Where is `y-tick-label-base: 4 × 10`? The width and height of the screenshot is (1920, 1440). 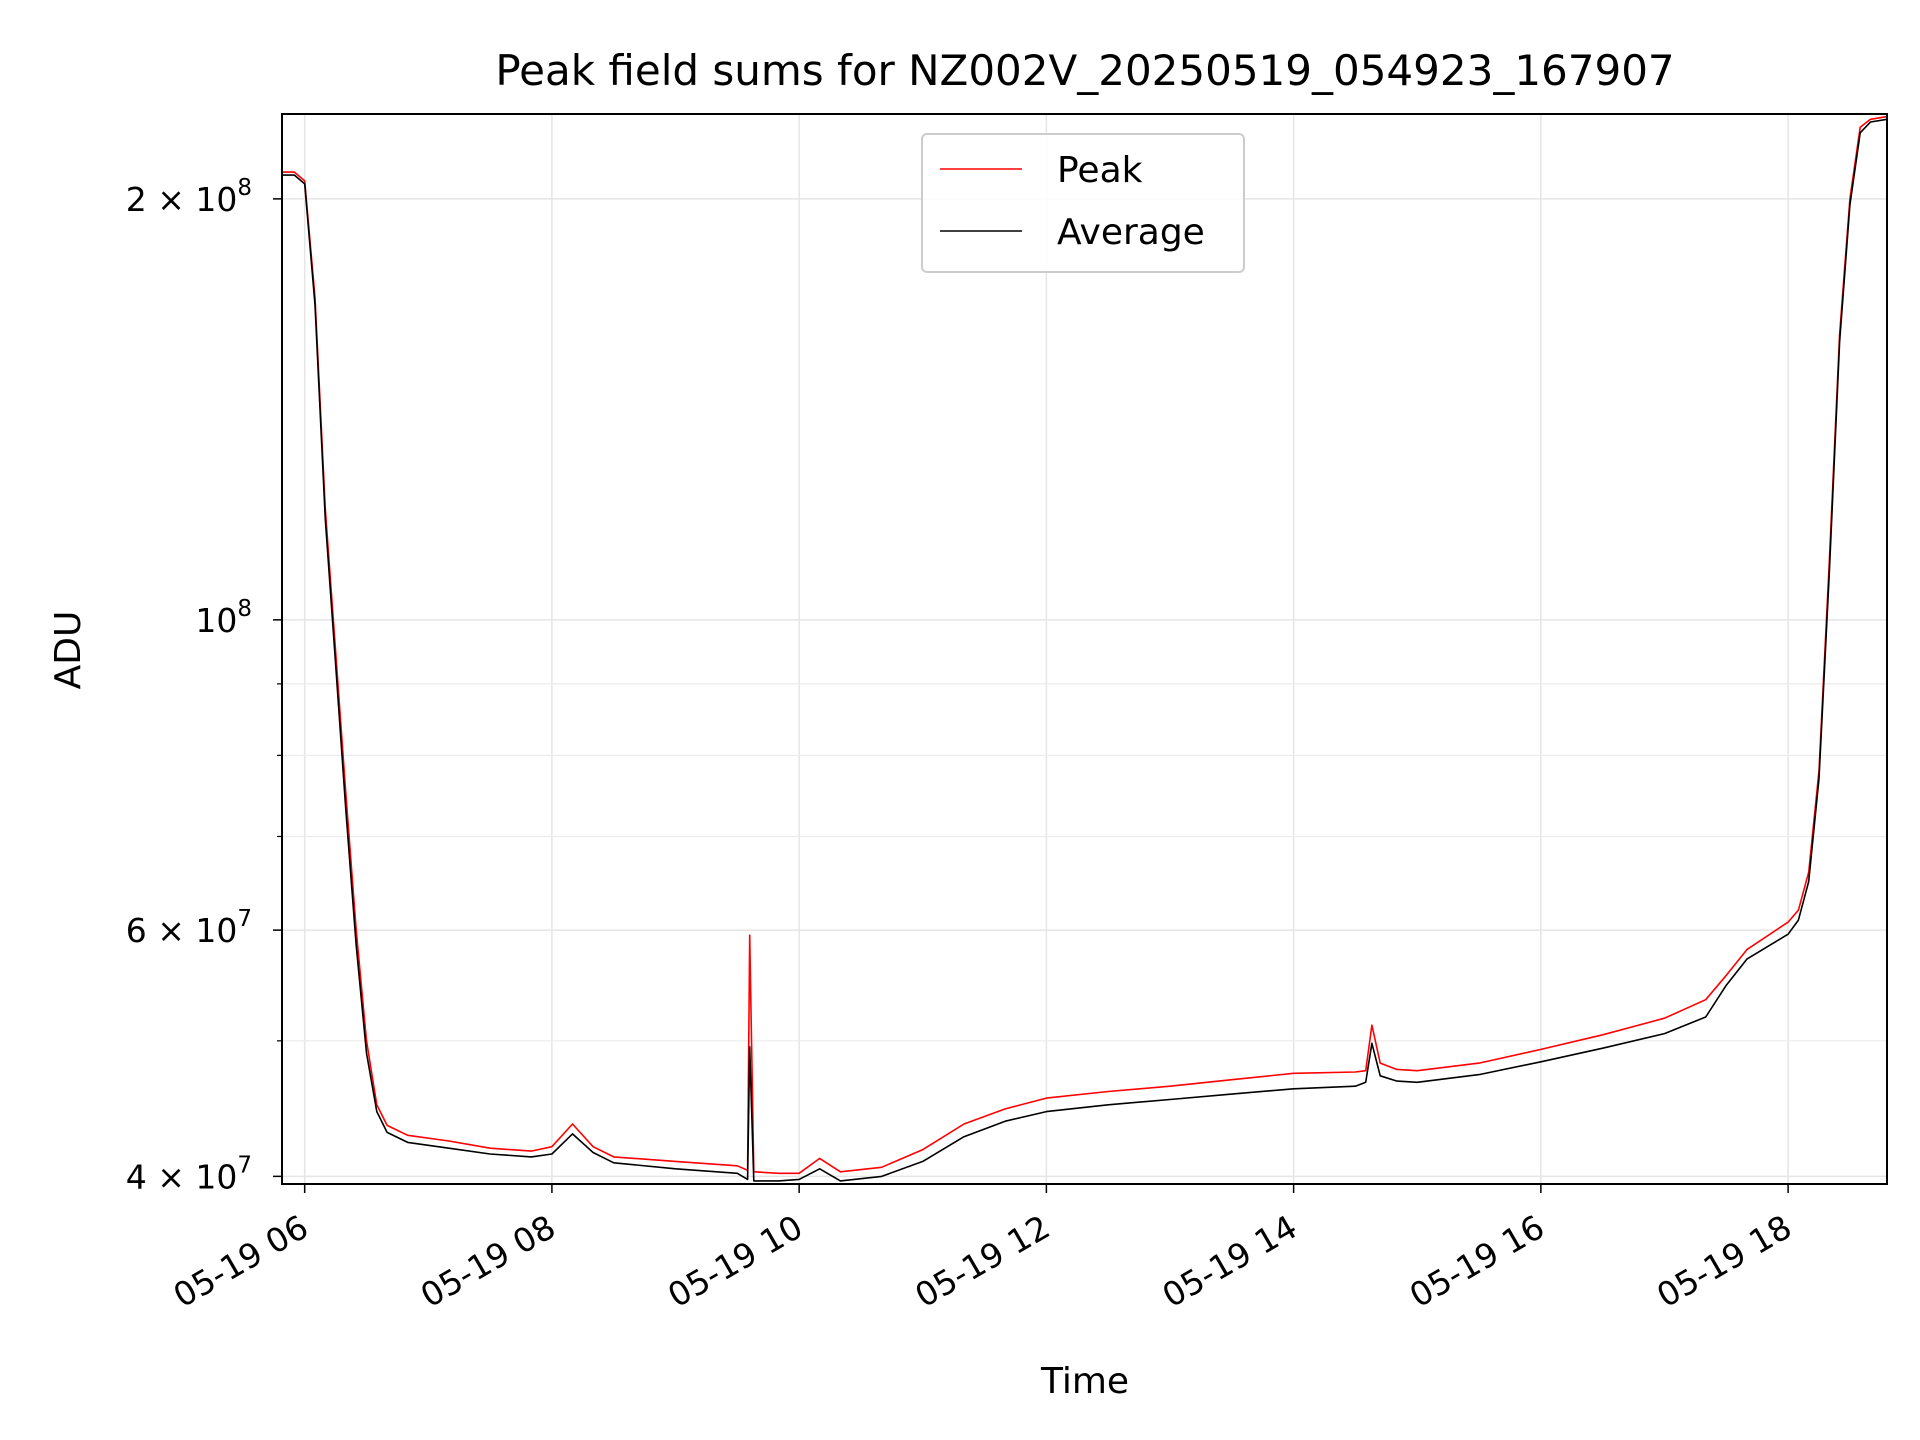
y-tick-label-base: 4 × 10 is located at coordinates (182, 1176).